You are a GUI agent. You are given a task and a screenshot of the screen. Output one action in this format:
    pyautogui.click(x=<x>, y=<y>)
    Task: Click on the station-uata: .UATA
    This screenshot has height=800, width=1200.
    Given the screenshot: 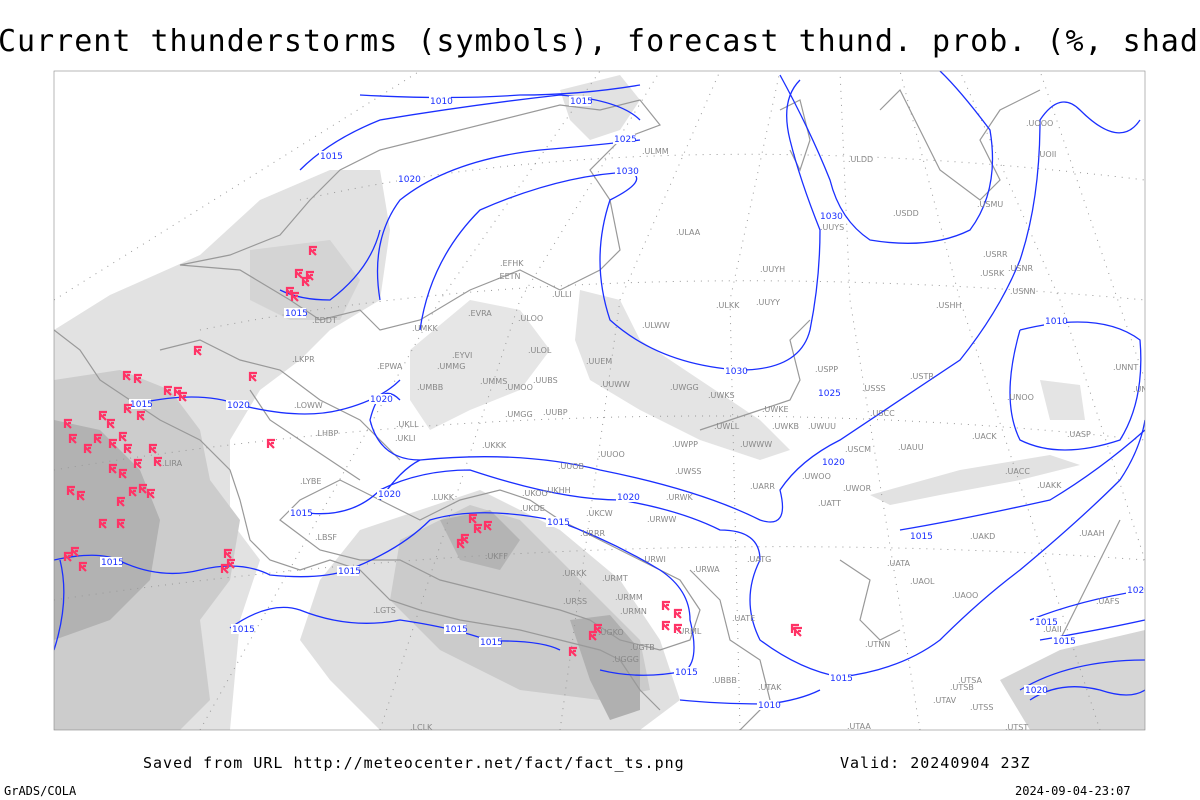 What is the action you would take?
    pyautogui.click(x=899, y=563)
    